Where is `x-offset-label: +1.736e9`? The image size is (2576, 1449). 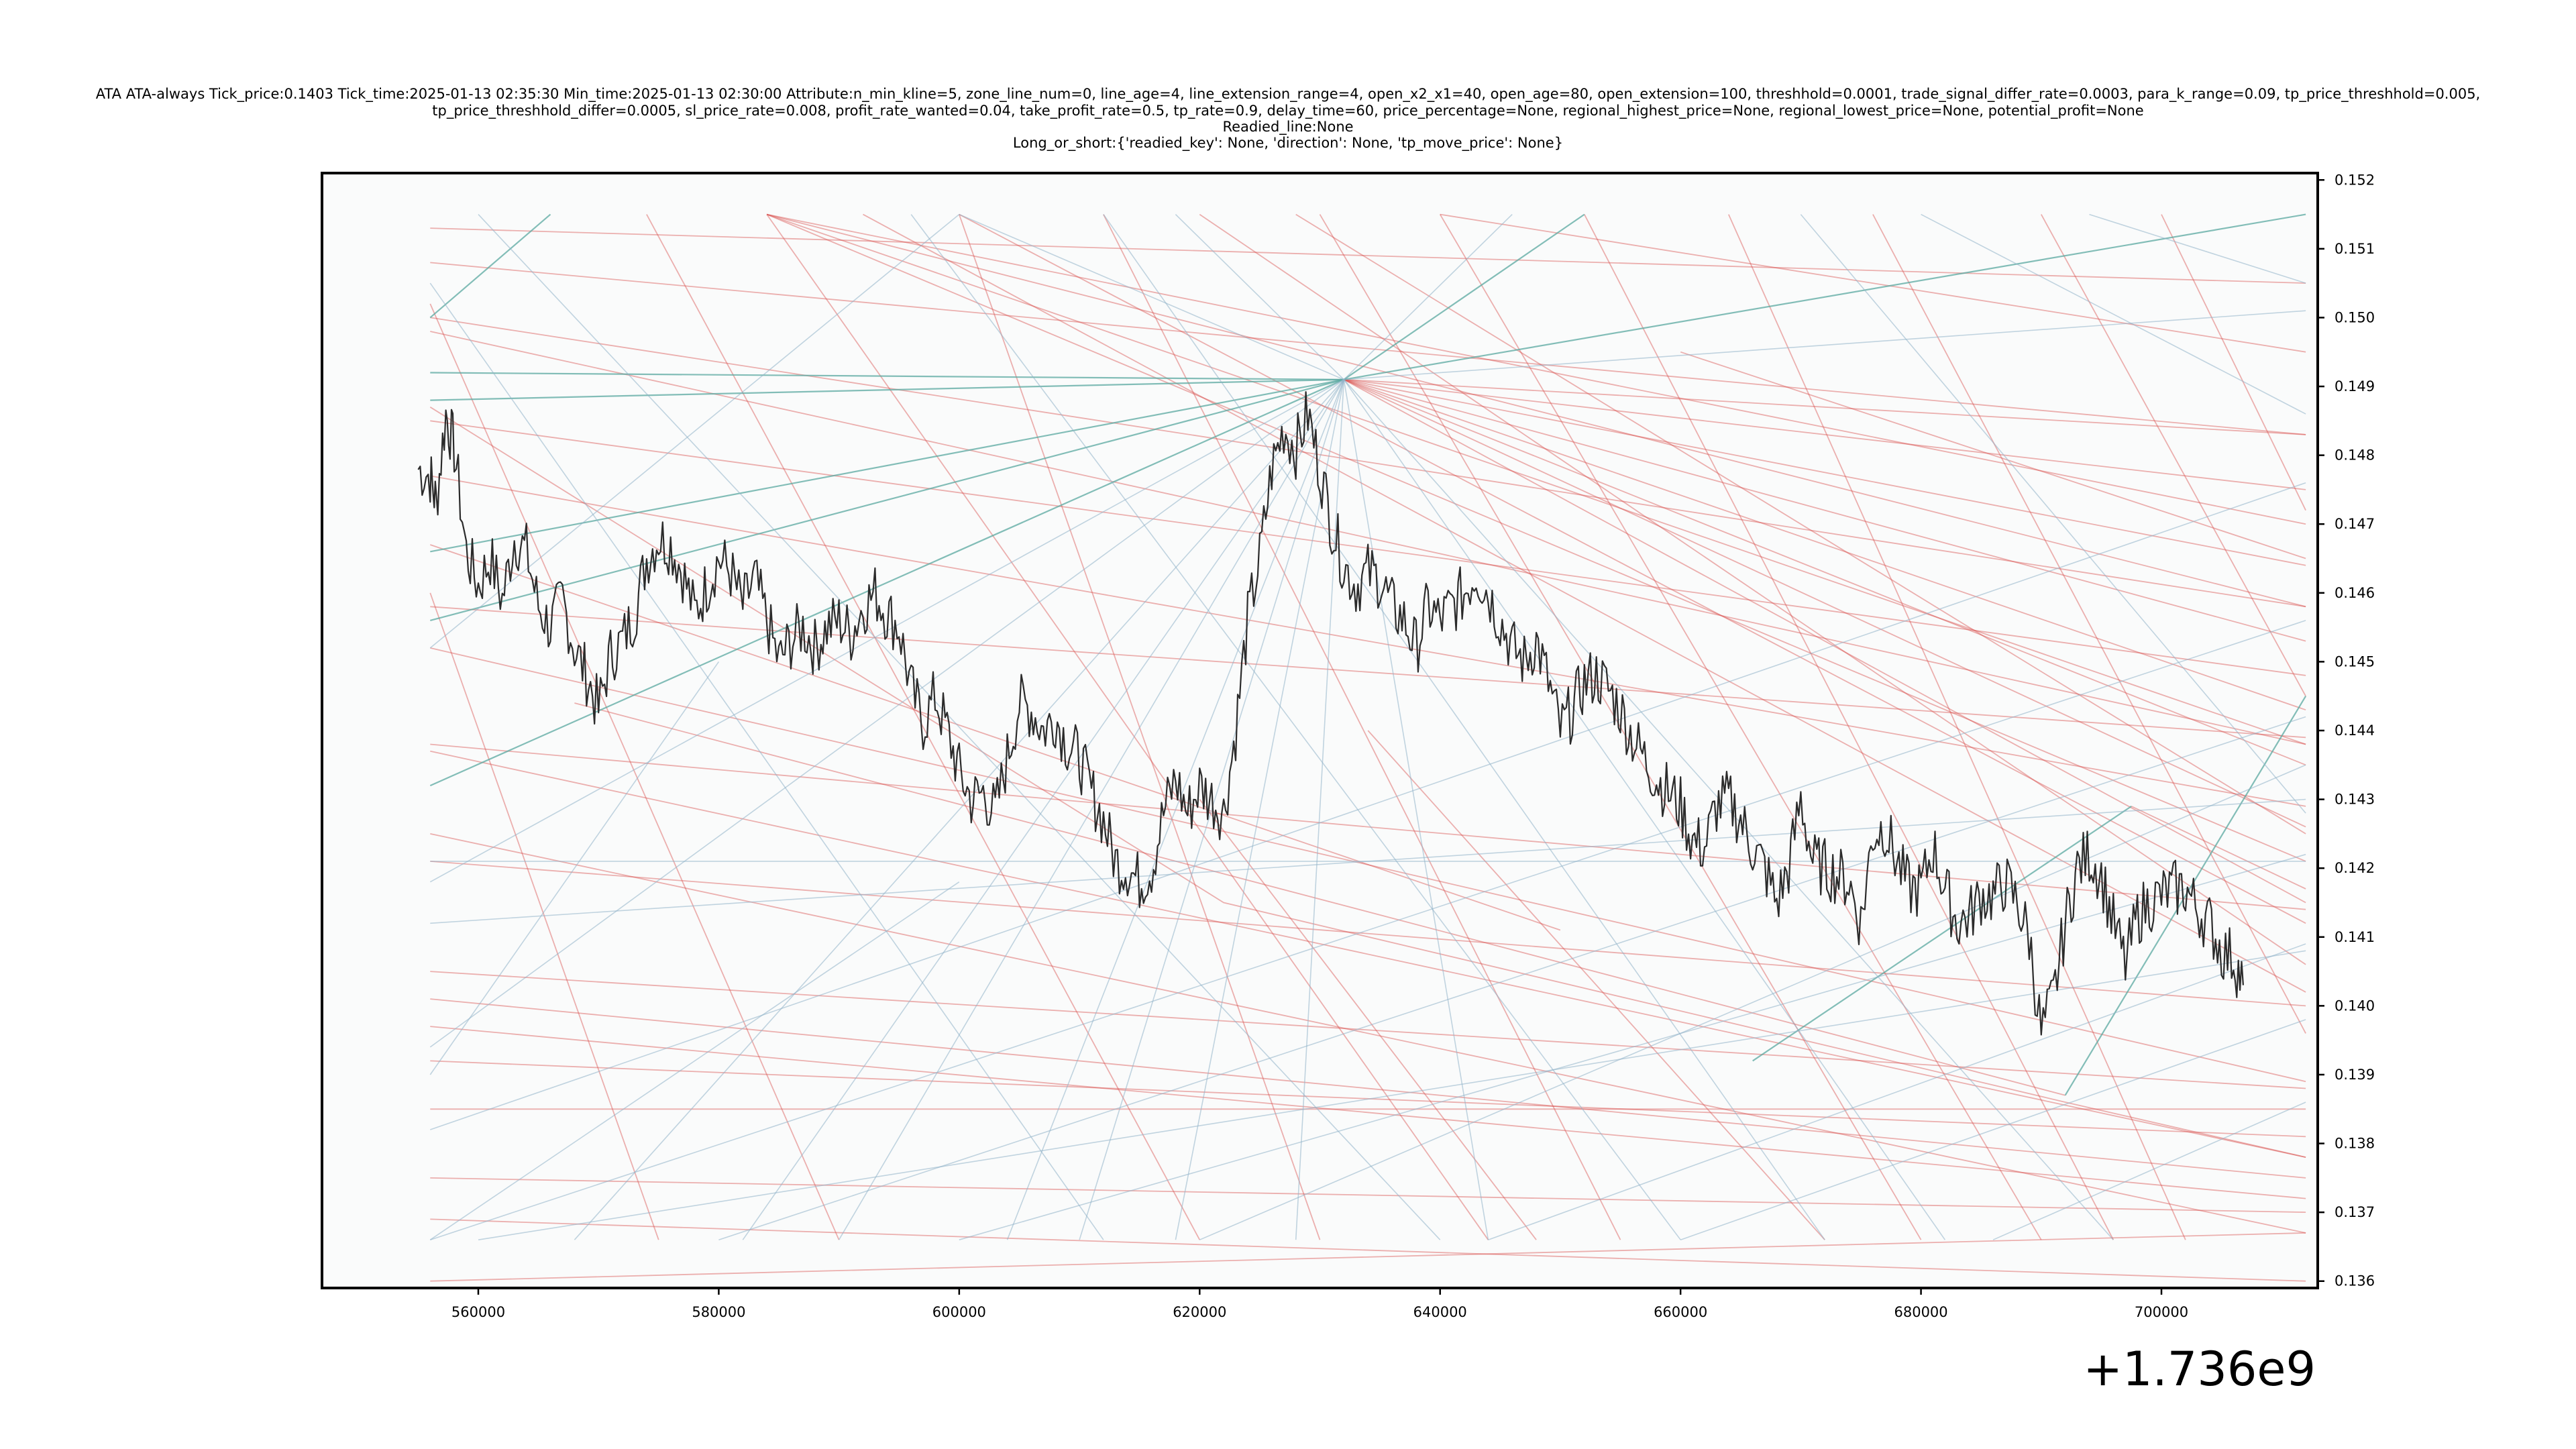 x-offset-label: +1.736e9 is located at coordinates (2199, 1369).